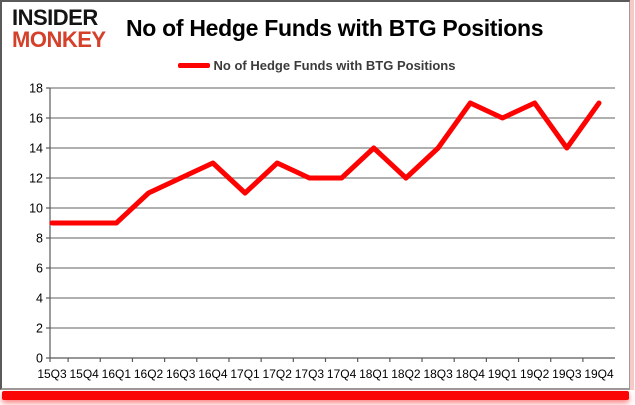 This screenshot has width=635, height=405. Describe the element at coordinates (503, 374) in the screenshot. I see `svg-text: 19Q1` at that location.